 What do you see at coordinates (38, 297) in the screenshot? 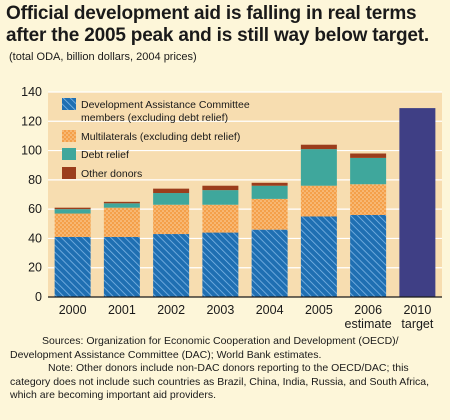
I see `y-tick-label: 0` at bounding box center [38, 297].